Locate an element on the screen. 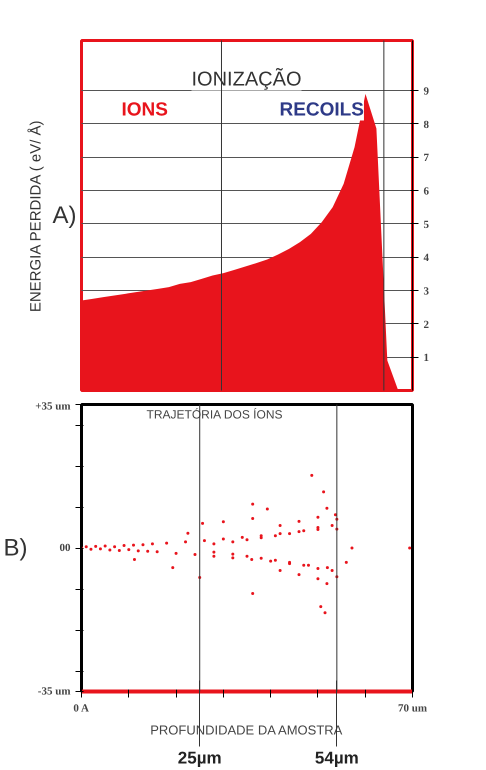 The width and height of the screenshot is (486, 770). ref-line-label: 25µm is located at coordinates (200, 758).